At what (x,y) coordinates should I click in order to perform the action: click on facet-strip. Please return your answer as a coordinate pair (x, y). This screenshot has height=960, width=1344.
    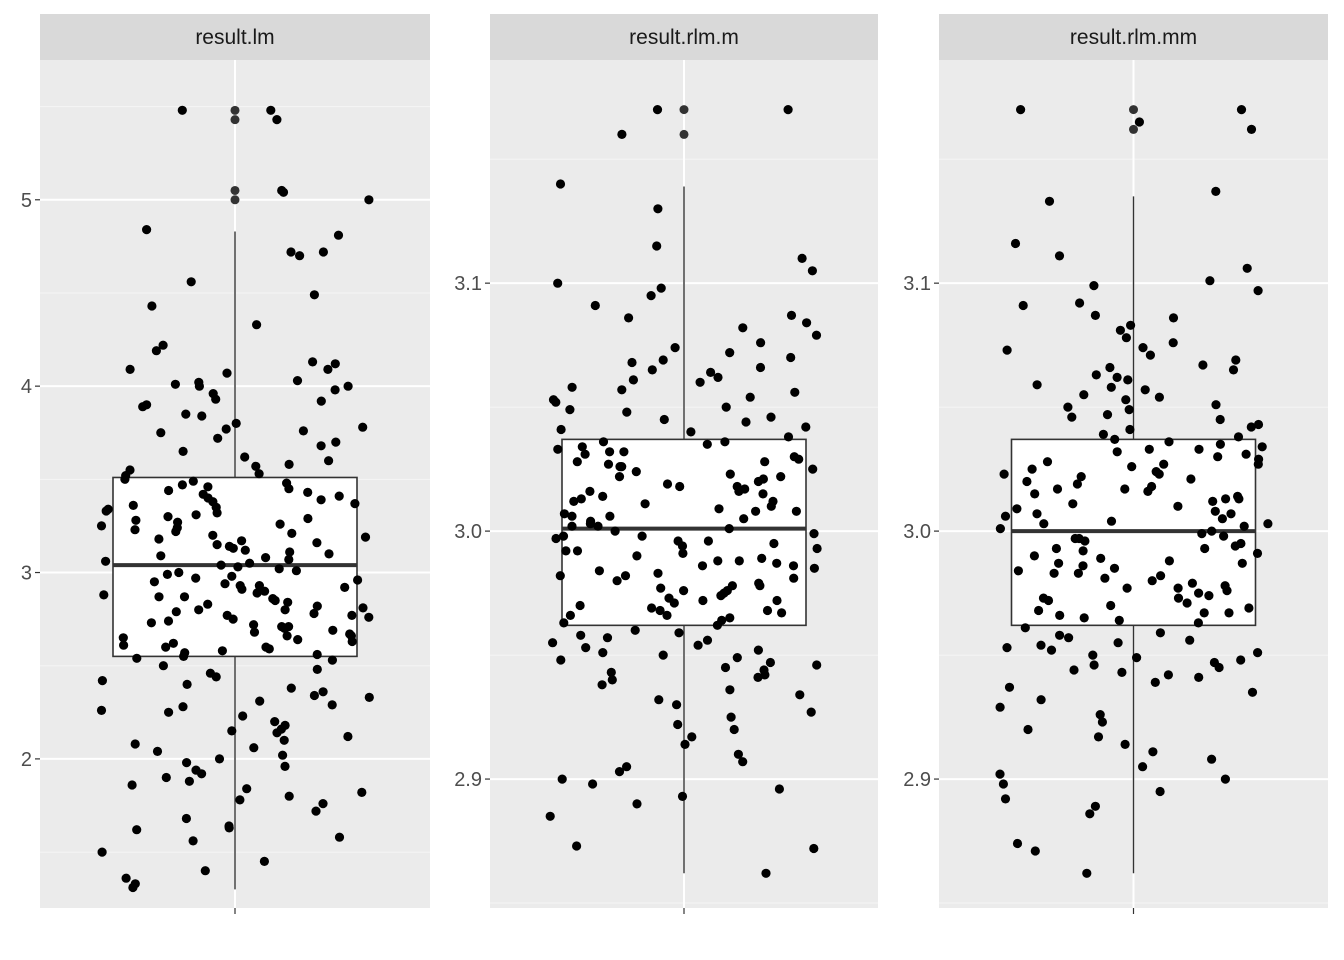
    Looking at the image, I should click on (235, 37).